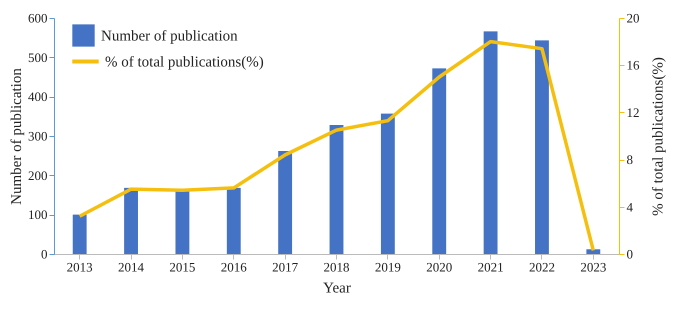  I want to click on x-tick-label: 2016, so click(234, 267).